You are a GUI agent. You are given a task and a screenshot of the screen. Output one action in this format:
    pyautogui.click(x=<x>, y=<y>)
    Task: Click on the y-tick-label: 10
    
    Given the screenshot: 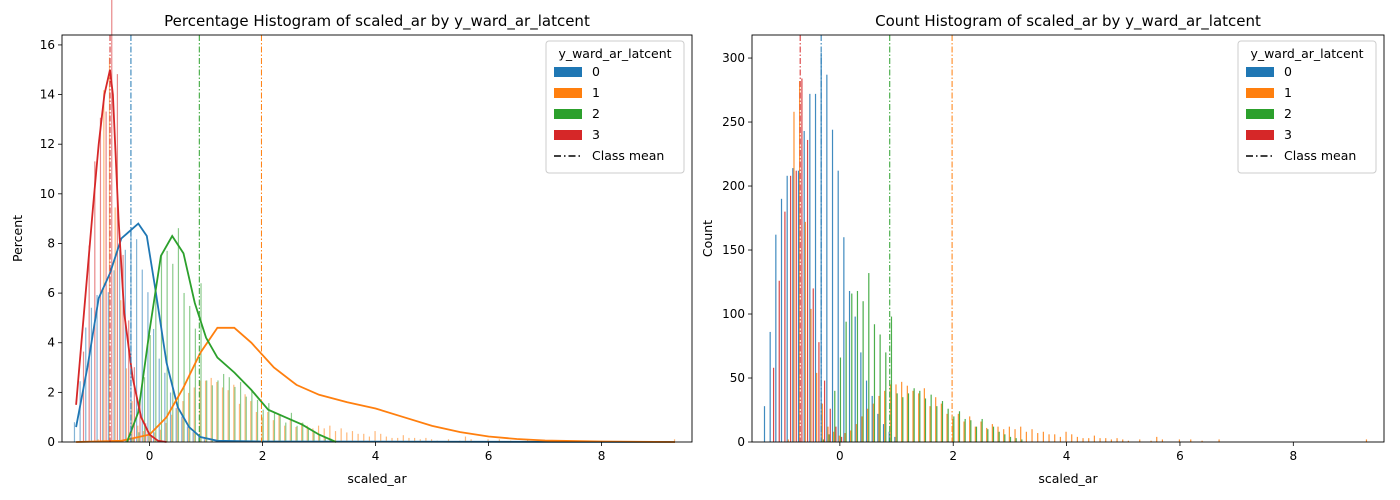 What is the action you would take?
    pyautogui.click(x=47, y=194)
    